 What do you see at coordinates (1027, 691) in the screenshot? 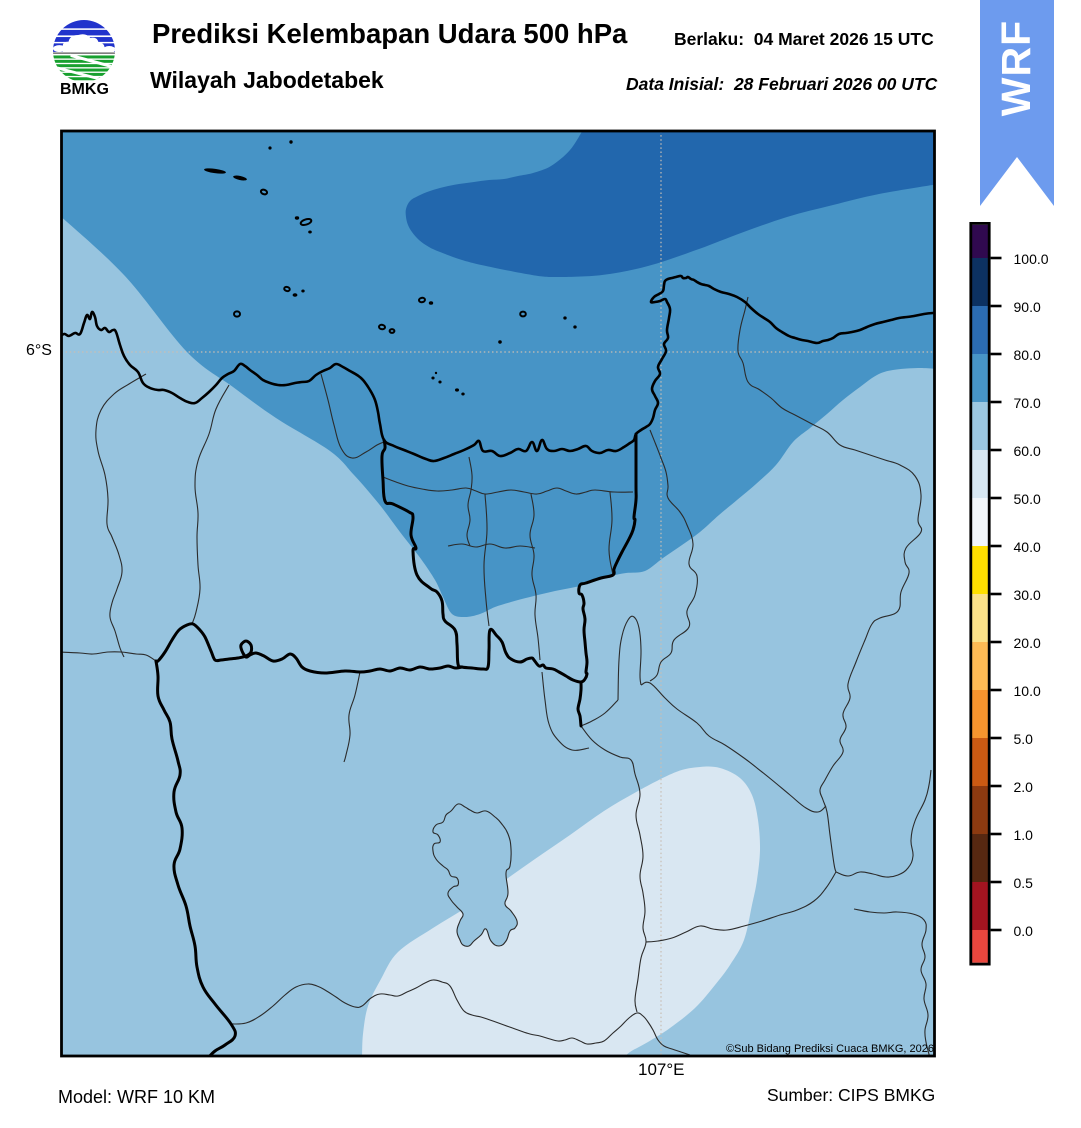
I see `svg-text: 10.0` at bounding box center [1027, 691].